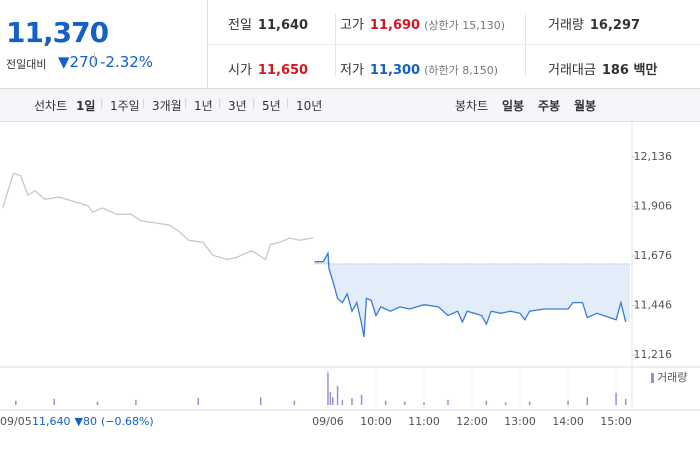 This screenshot has height=450, width=700. What do you see at coordinates (672, 377) in the screenshot?
I see `legend-label: 거래량` at bounding box center [672, 377].